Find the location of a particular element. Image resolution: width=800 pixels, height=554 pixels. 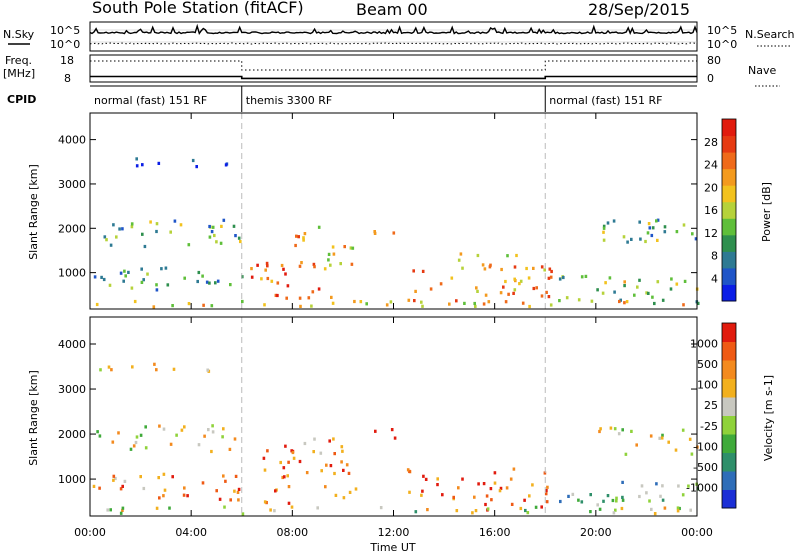

freq-panel: 18 8 80 0 Freq. [MHz] Nave is located at coordinates (391, 70).